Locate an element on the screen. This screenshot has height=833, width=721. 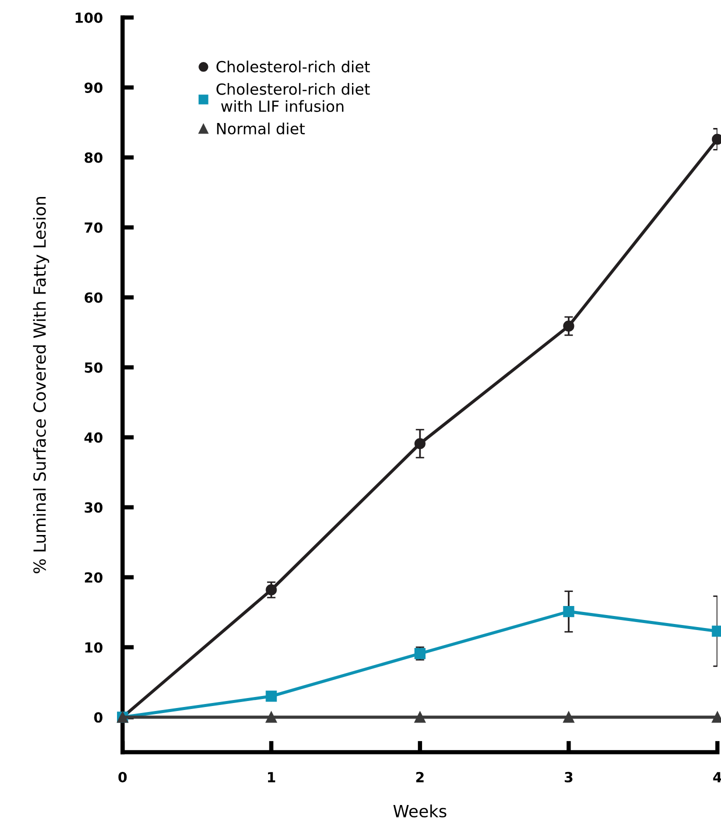
y-tick-label: 90 is located at coordinates (93, 87).